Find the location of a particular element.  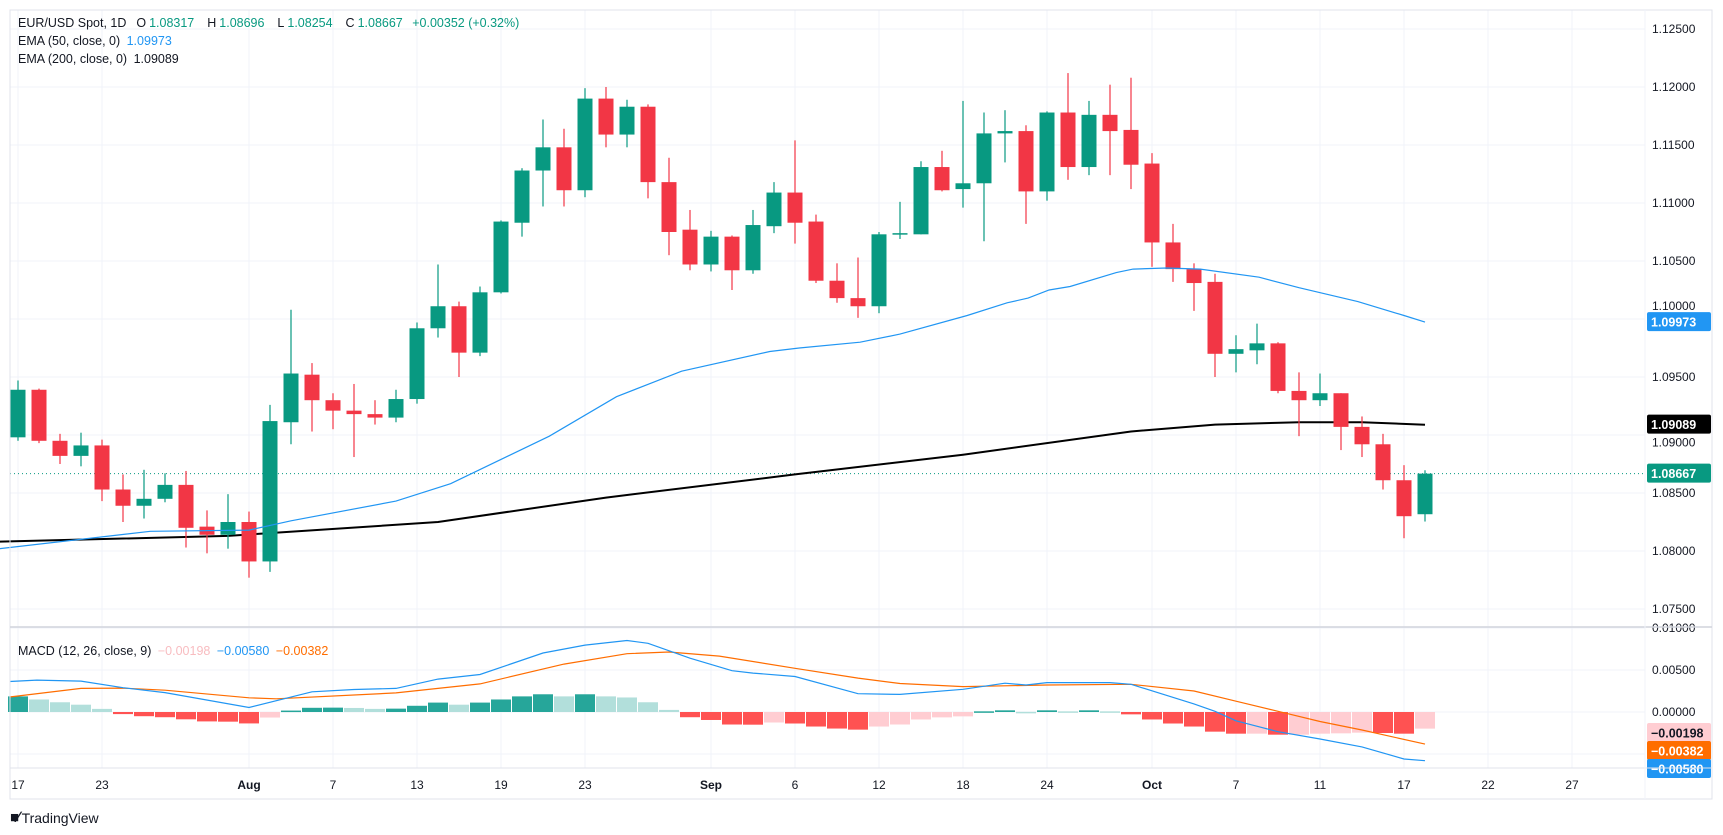

last-price-tag: 1.08667 is located at coordinates (1679, 473).